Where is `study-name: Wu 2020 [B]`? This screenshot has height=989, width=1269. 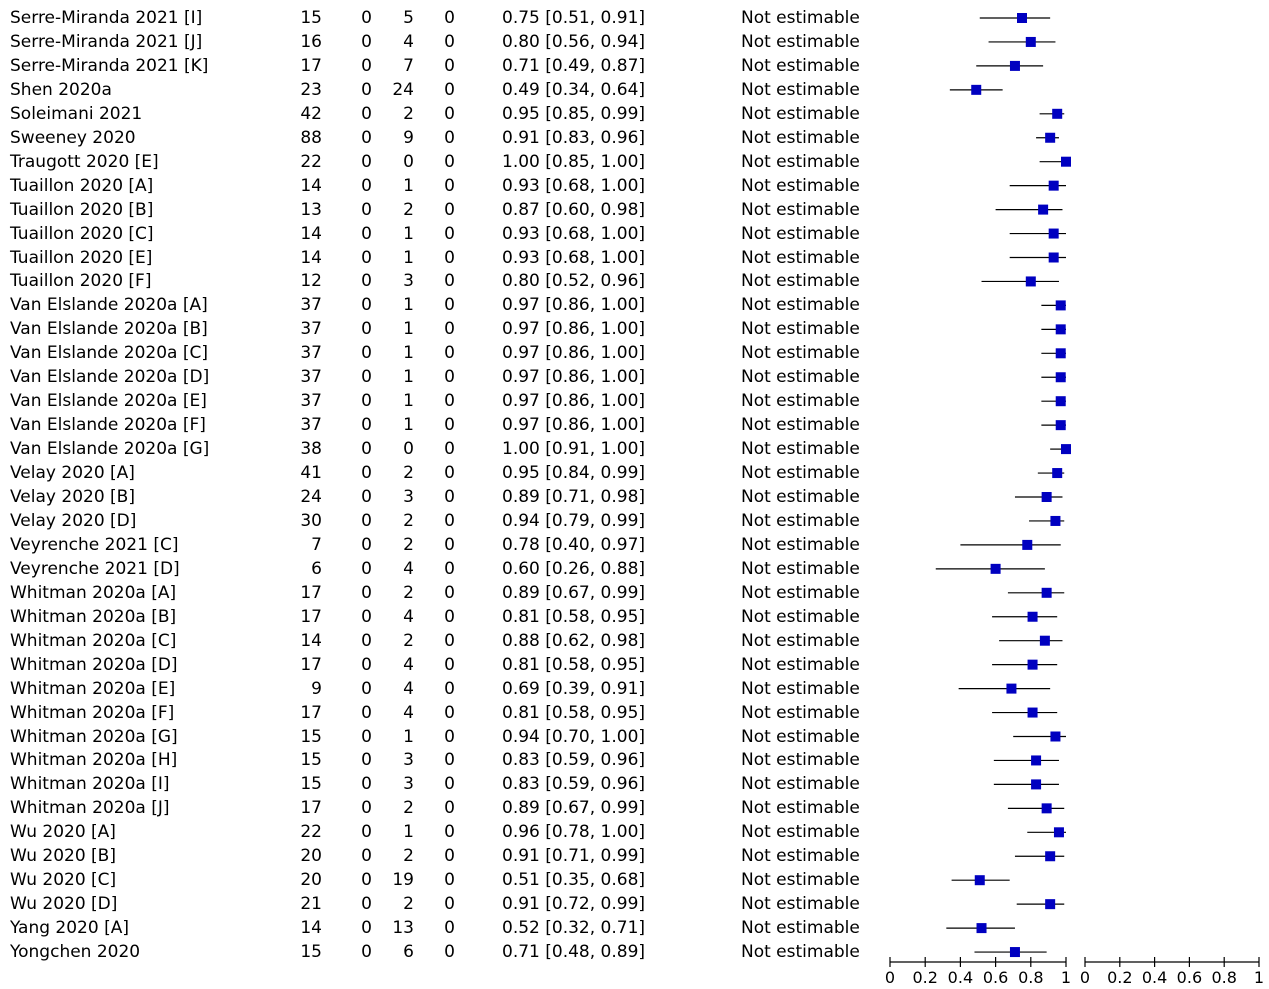 study-name: Wu 2020 [B] is located at coordinates (63, 856).